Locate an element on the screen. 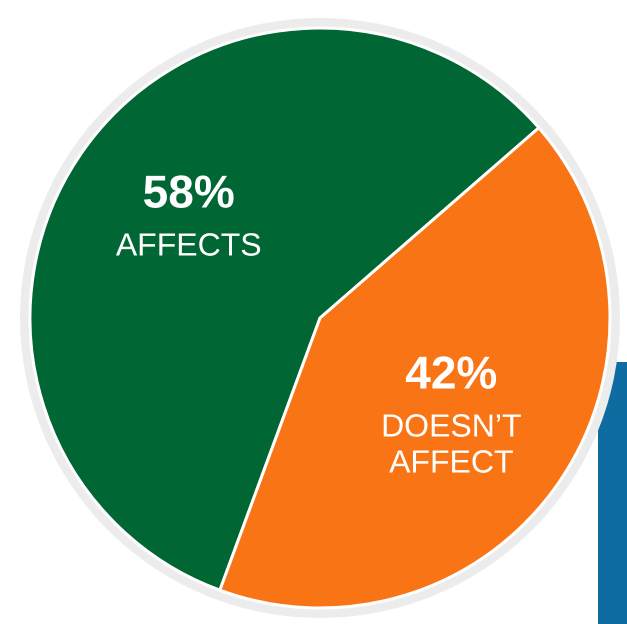  data-label: 42% is located at coordinates (451, 372).